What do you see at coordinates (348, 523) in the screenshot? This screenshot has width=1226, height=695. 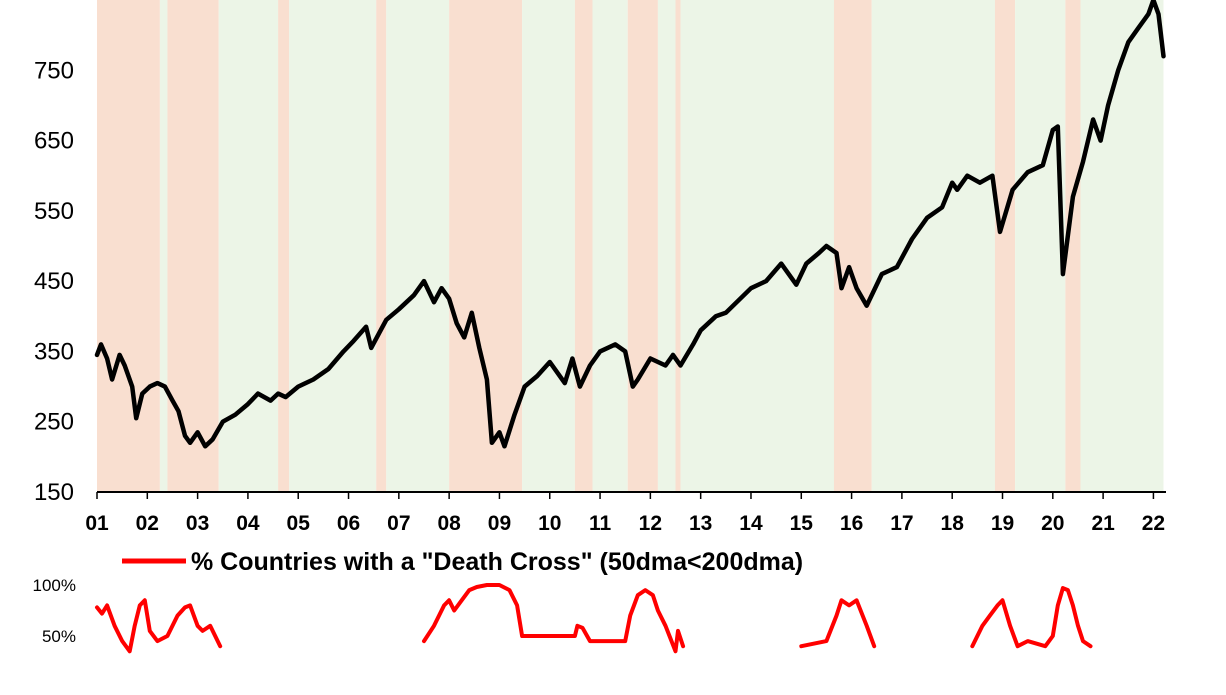 I see `x-tick-label: 06` at bounding box center [348, 523].